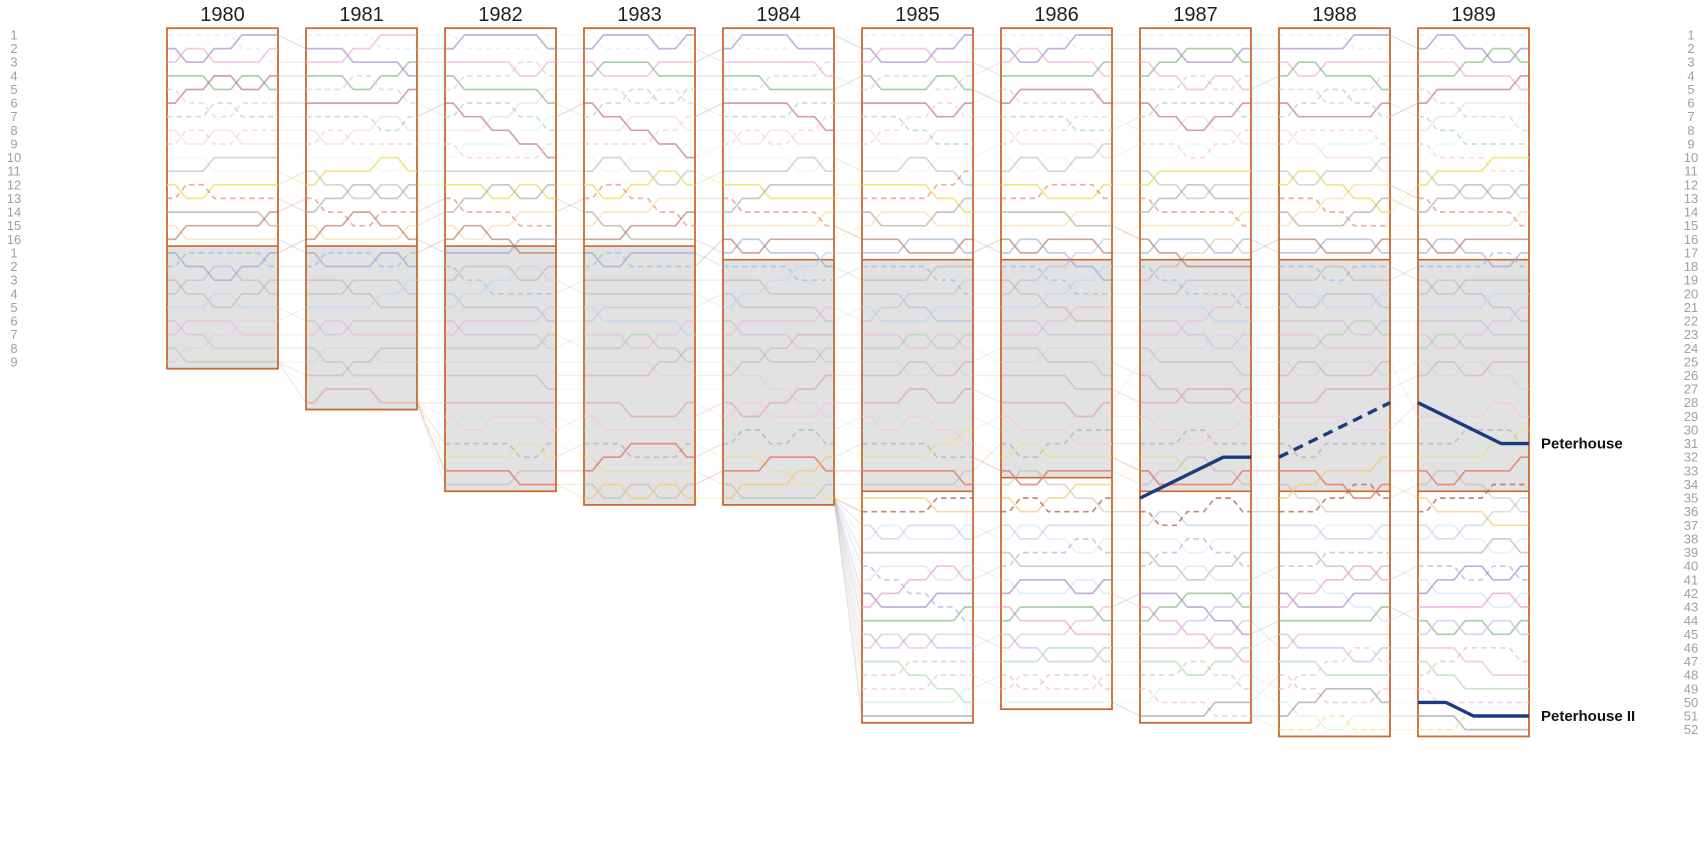 Image resolution: width=1704 pixels, height=849 pixels. I want to click on right-axis-label: 26, so click(1691, 375).